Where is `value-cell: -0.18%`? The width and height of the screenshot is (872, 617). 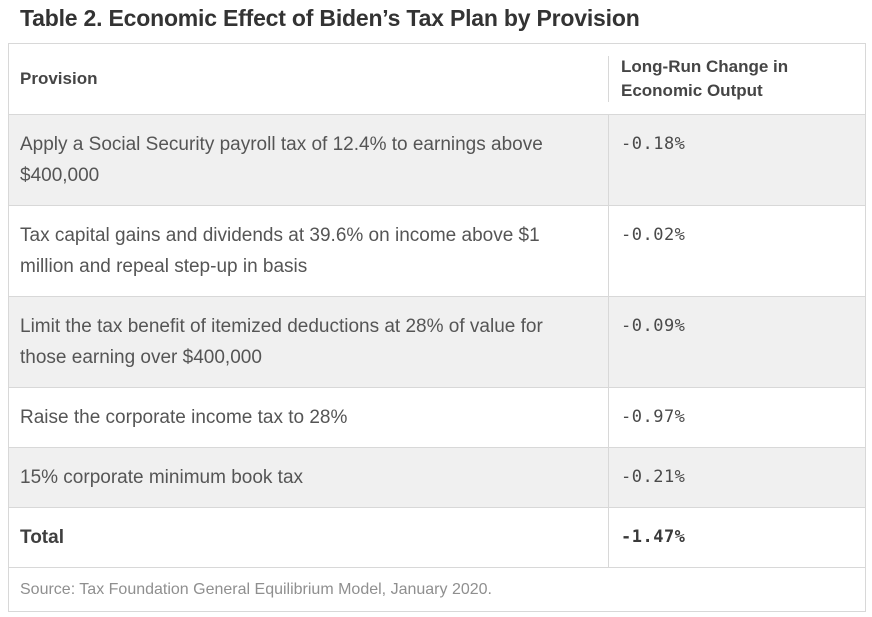 value-cell: -0.18% is located at coordinates (653, 144).